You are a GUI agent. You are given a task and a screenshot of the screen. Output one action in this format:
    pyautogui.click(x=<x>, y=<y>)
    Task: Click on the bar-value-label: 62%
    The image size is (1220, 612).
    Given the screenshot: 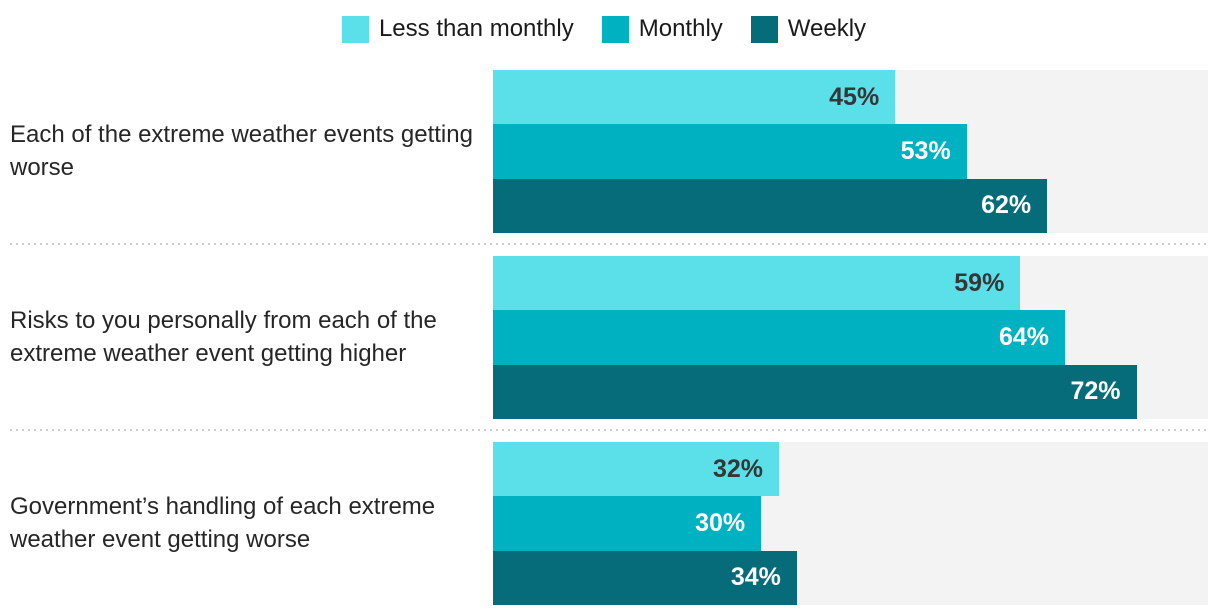 What is the action you would take?
    pyautogui.click(x=1006, y=205)
    